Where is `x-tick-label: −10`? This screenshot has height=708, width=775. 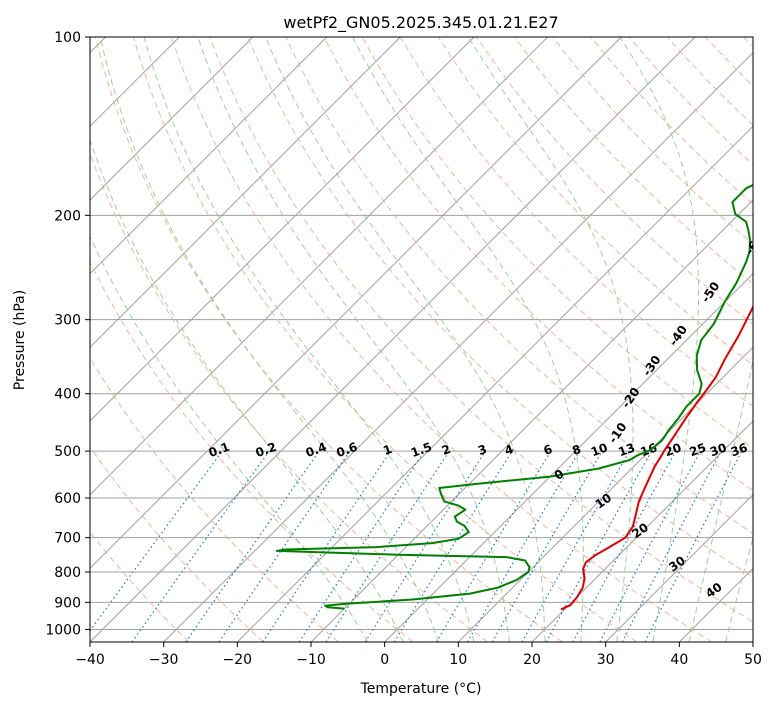 x-tick-label: −10 is located at coordinates (311, 660).